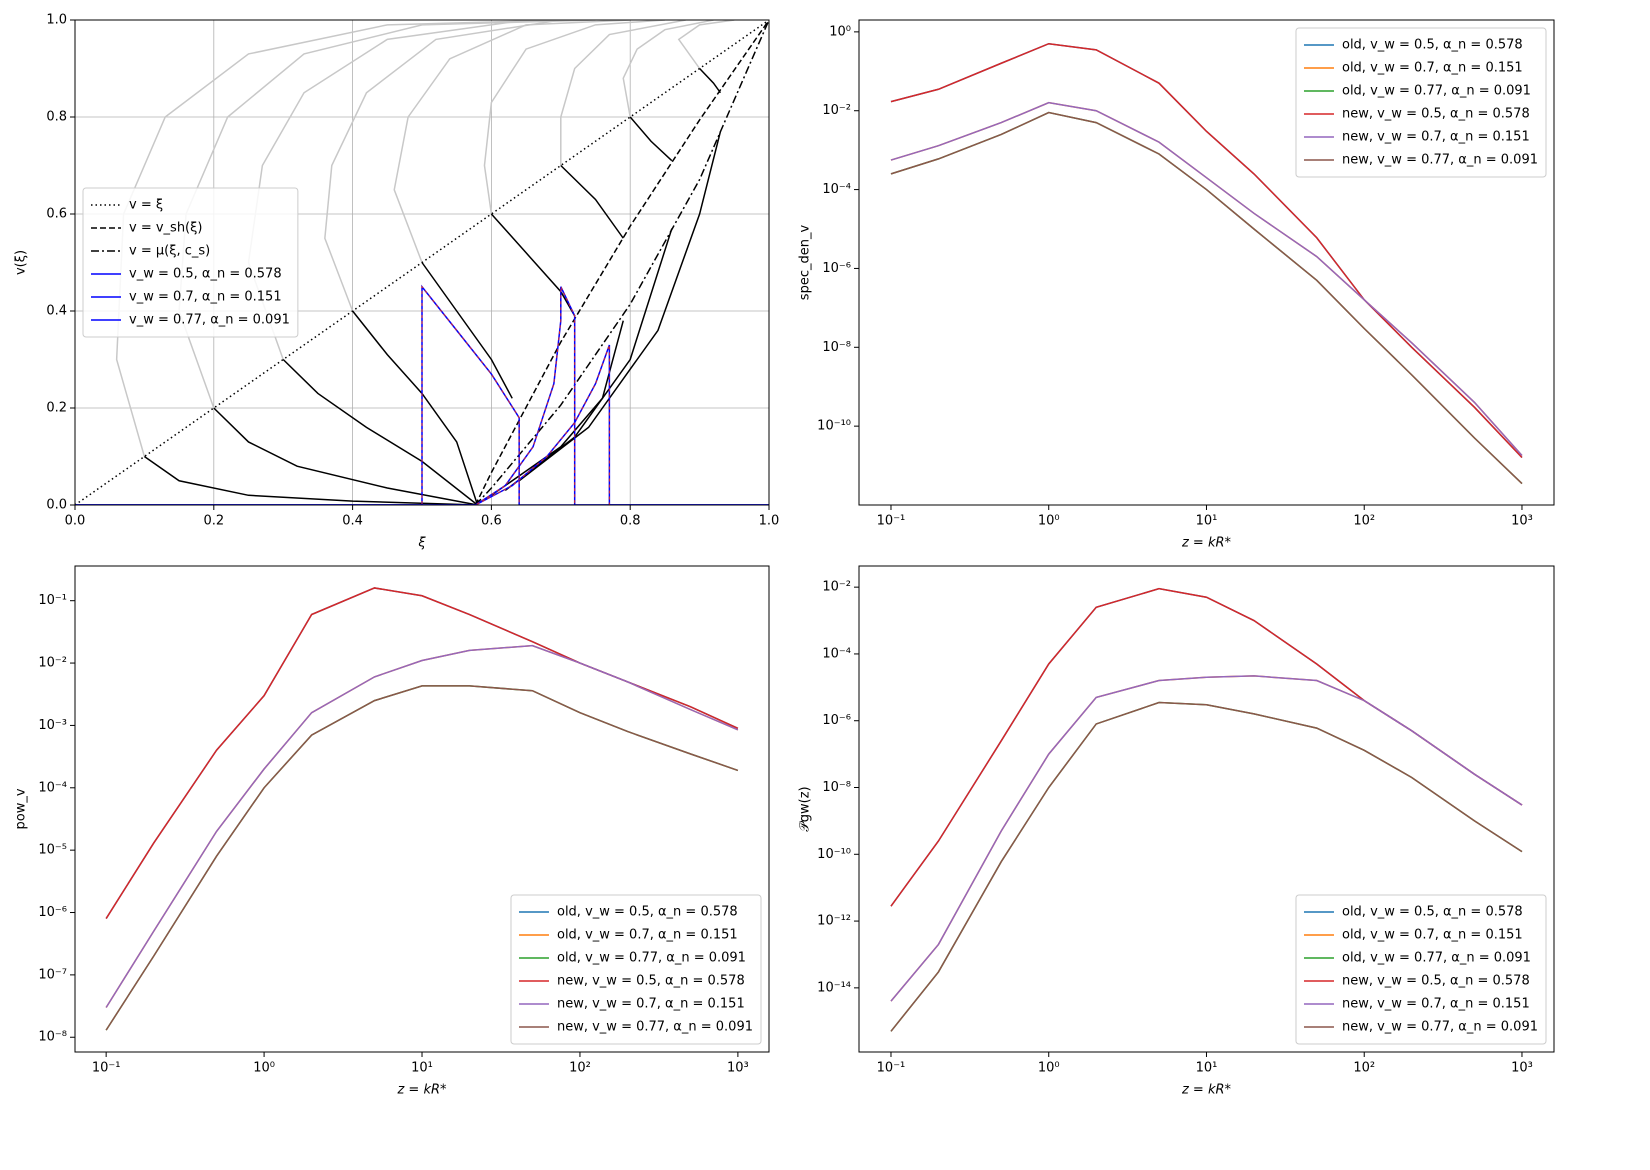 The width and height of the screenshot is (1650, 1170). What do you see at coordinates (1049, 1068) in the screenshot?
I see `x-tick-label: 10⁰` at bounding box center [1049, 1068].